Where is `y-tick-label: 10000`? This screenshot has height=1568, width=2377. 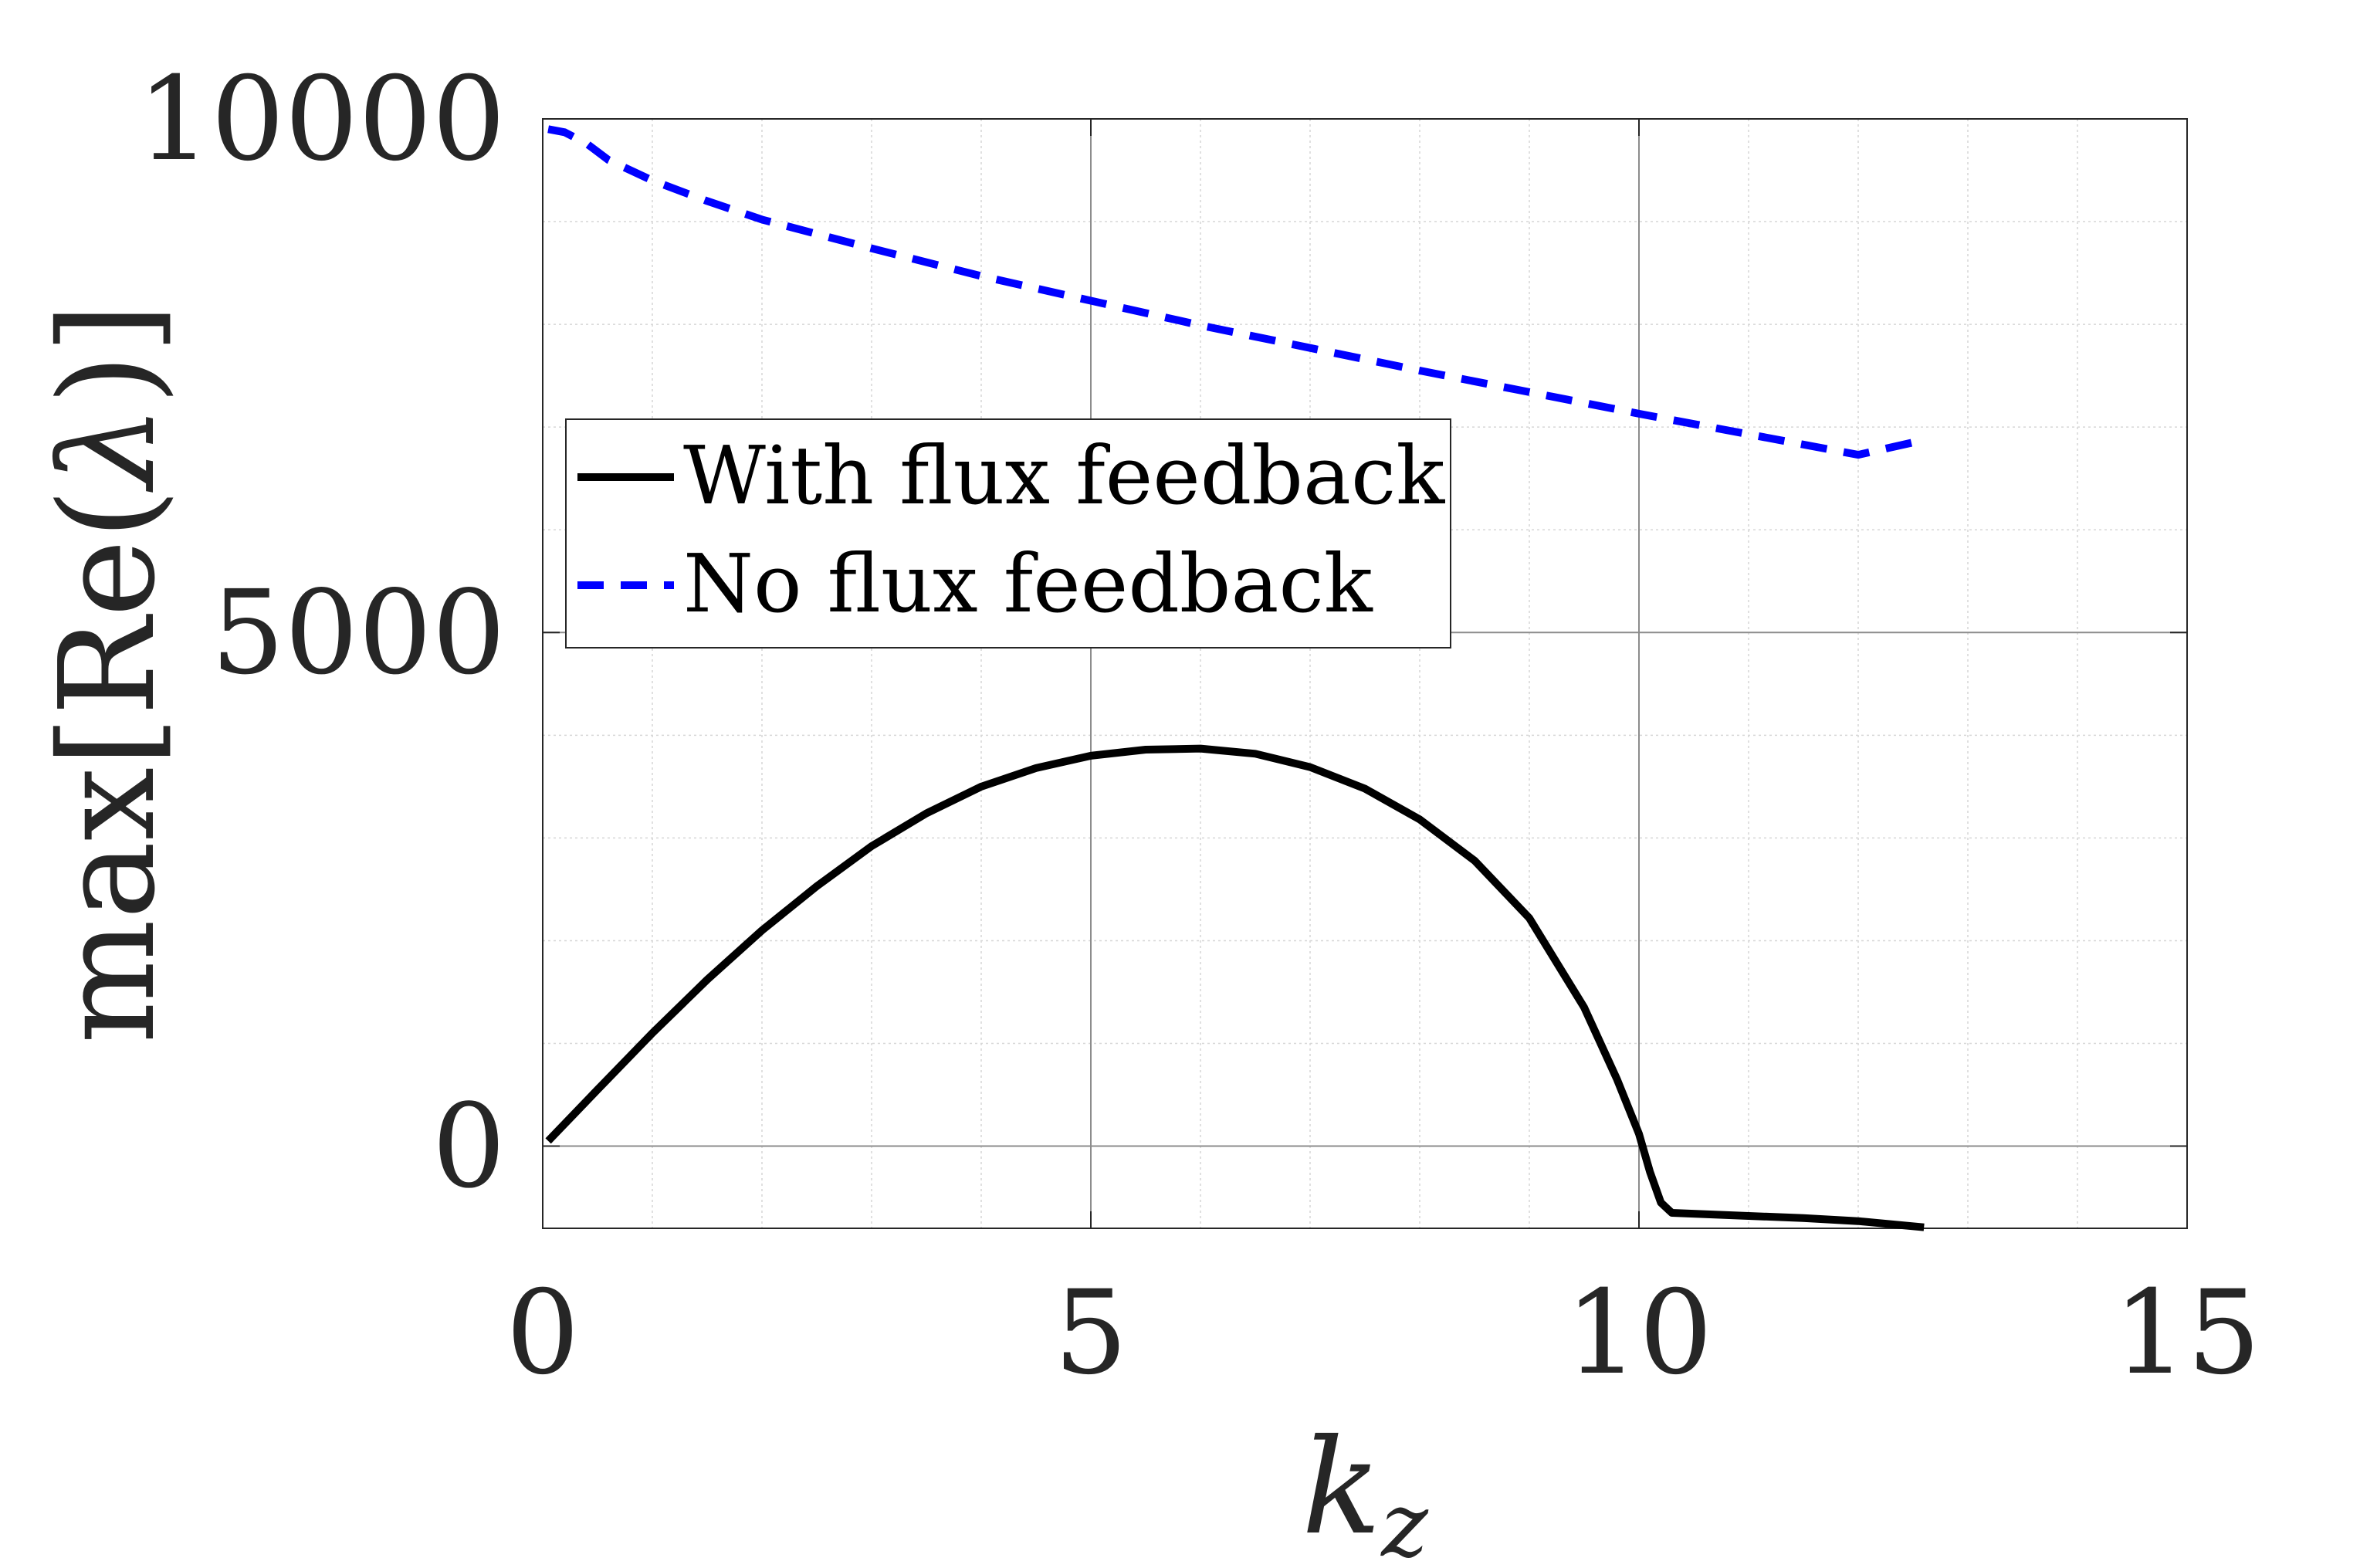
y-tick-label: 10000 is located at coordinates (321, 119).